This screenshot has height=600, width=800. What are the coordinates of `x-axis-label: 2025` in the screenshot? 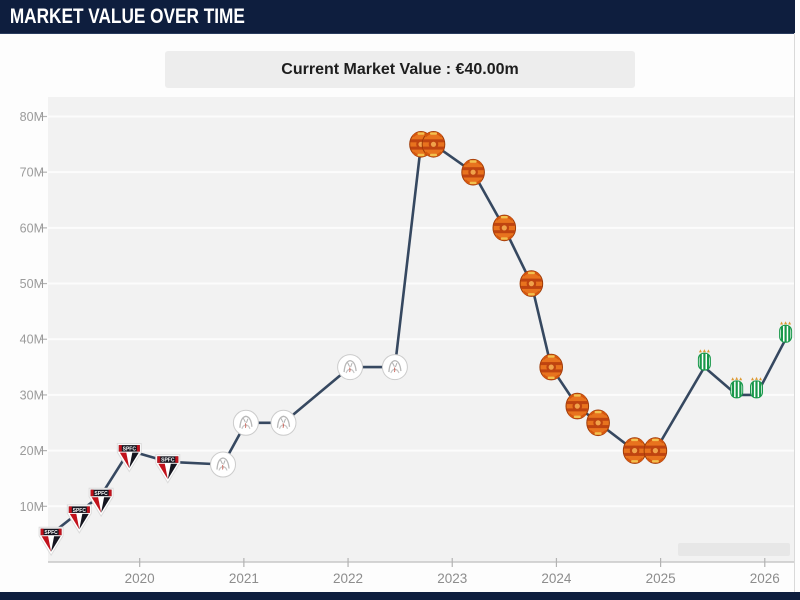 It's located at (661, 578).